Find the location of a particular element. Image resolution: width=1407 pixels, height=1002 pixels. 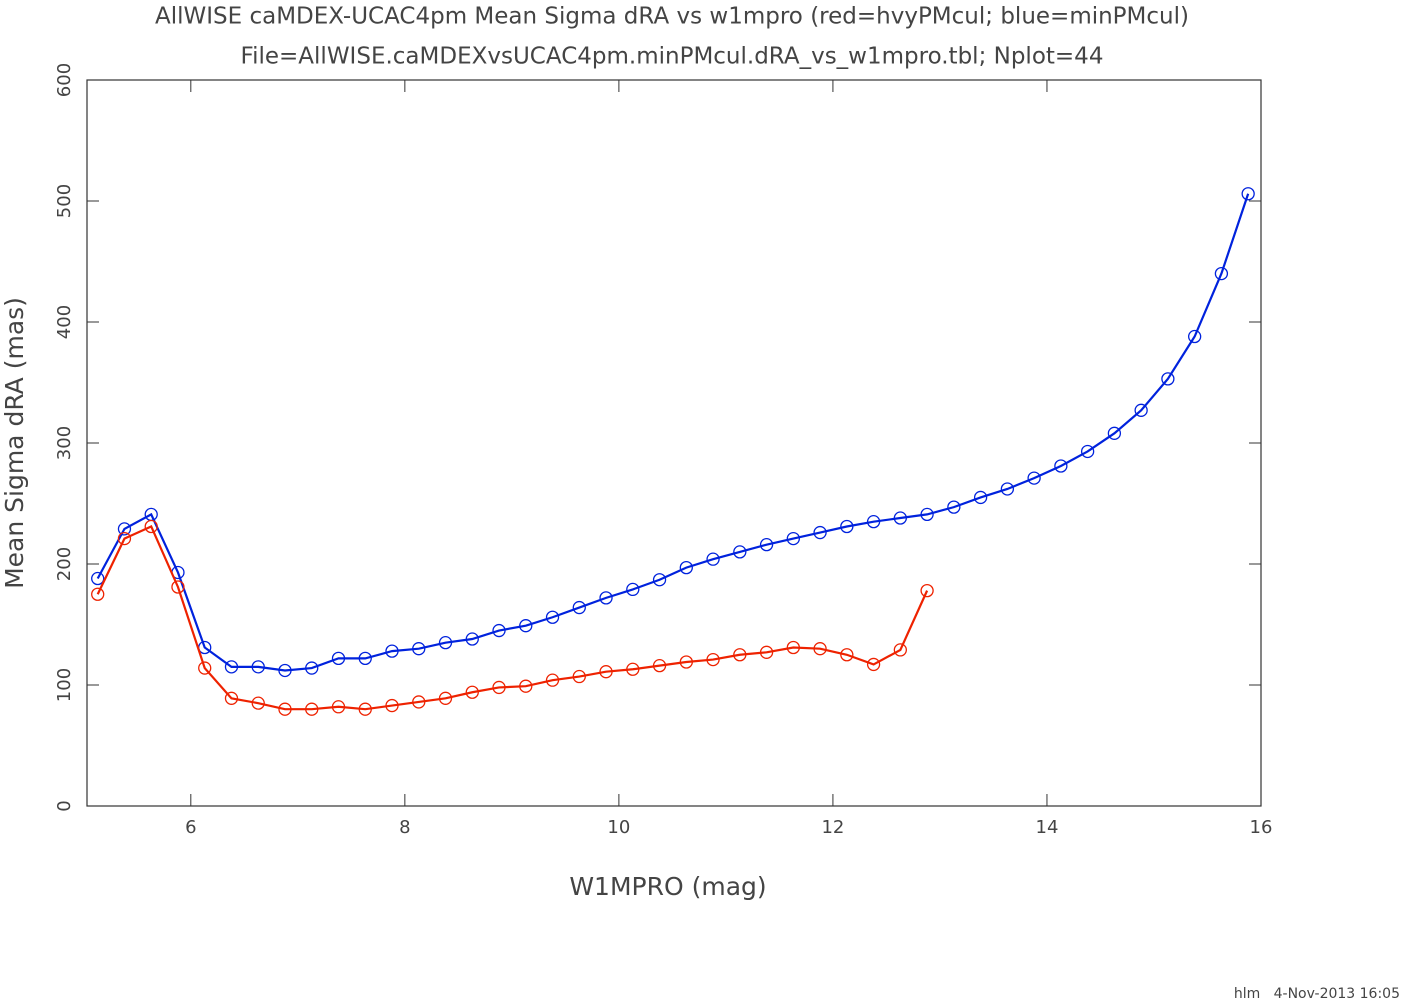

y-tick-label: 200 is located at coordinates (64, 564).